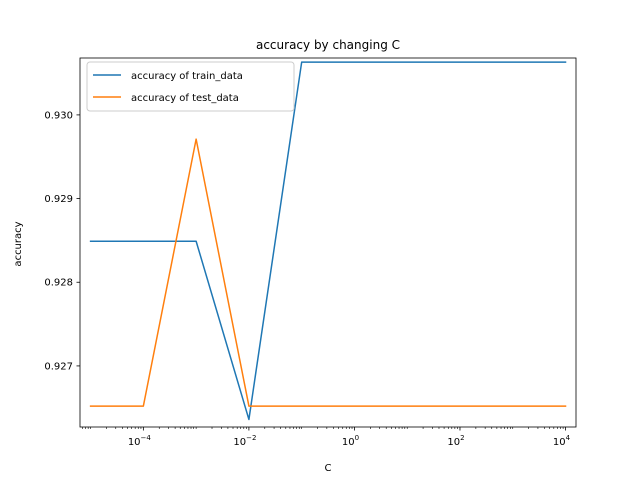  Describe the element at coordinates (58, 283) in the screenshot. I see `y-tick-label: 0.928` at that location.